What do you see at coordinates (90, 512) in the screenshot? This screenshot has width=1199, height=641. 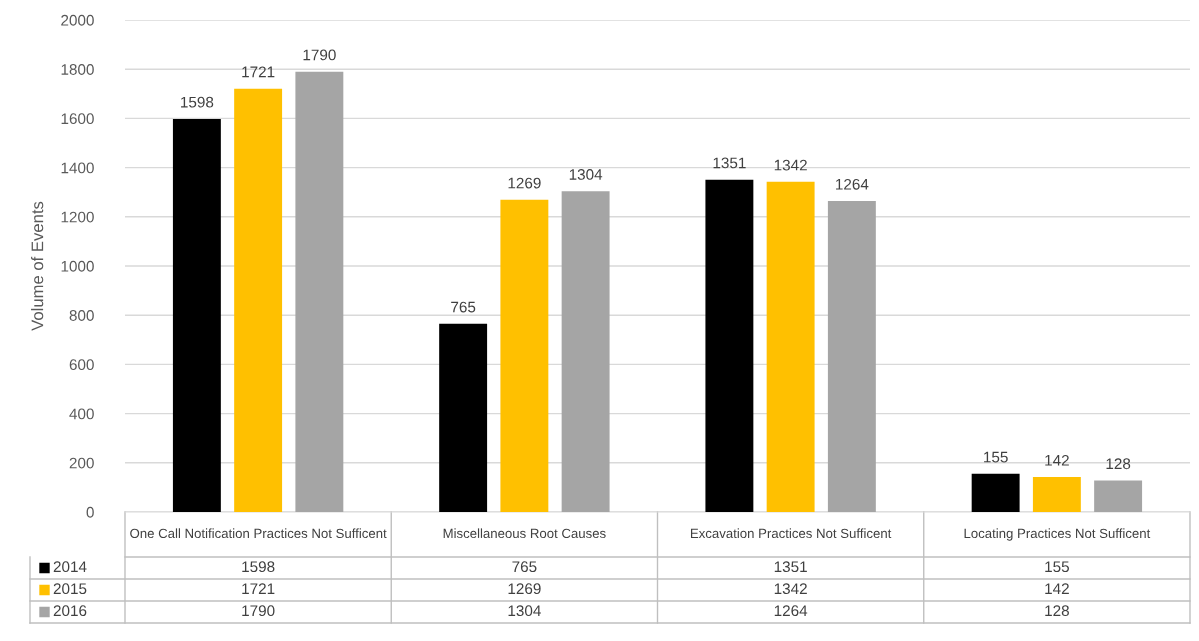 I see `y-tick-label: 0` at bounding box center [90, 512].